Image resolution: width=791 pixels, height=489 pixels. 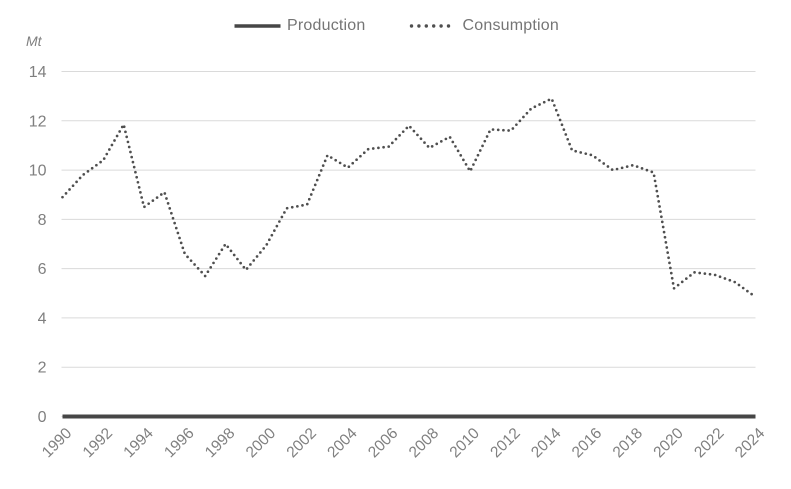 What do you see at coordinates (546, 443) in the screenshot?
I see `x-tick-label: 2014` at bounding box center [546, 443].